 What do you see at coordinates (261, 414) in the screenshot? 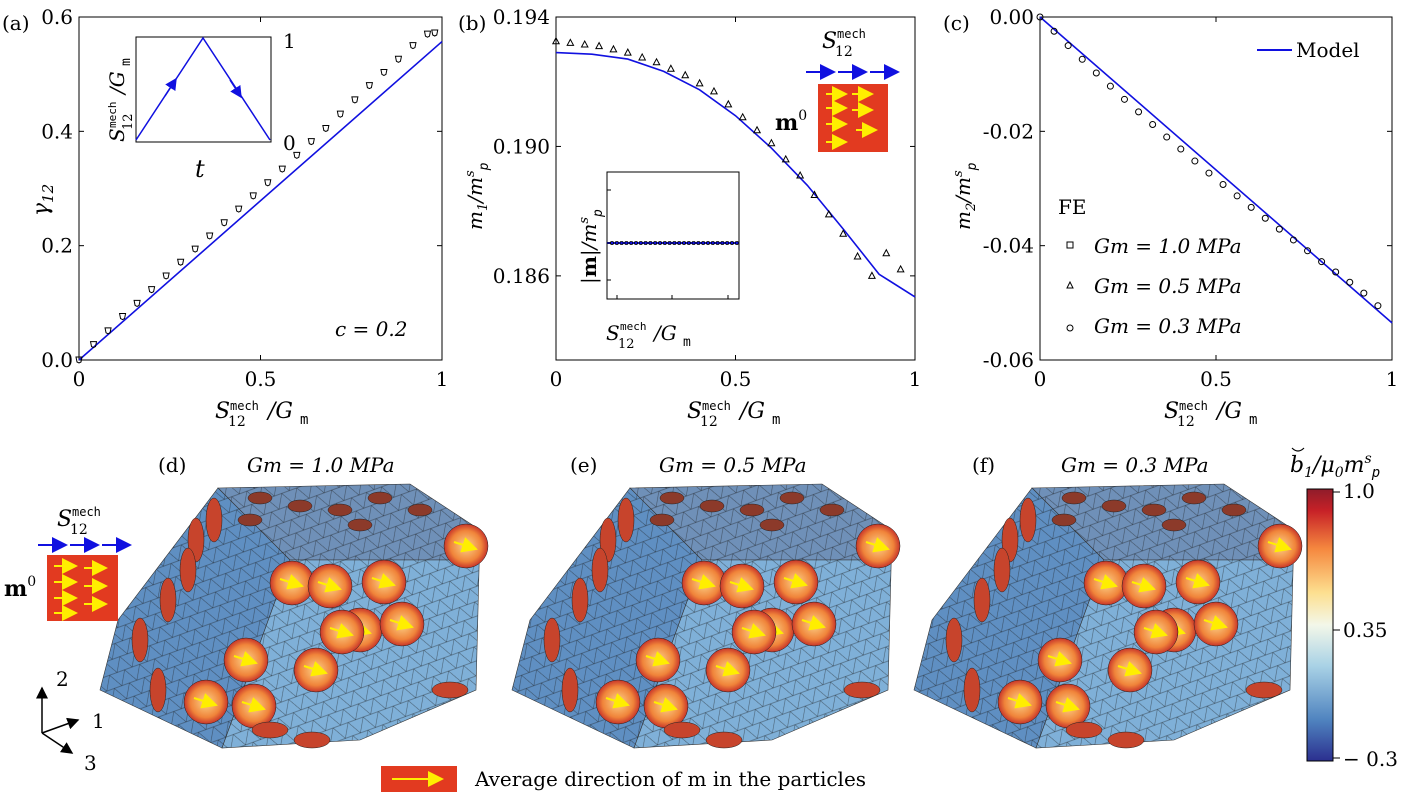
I see `x-axis-label-a: S mech 12 /G m` at bounding box center [261, 414].